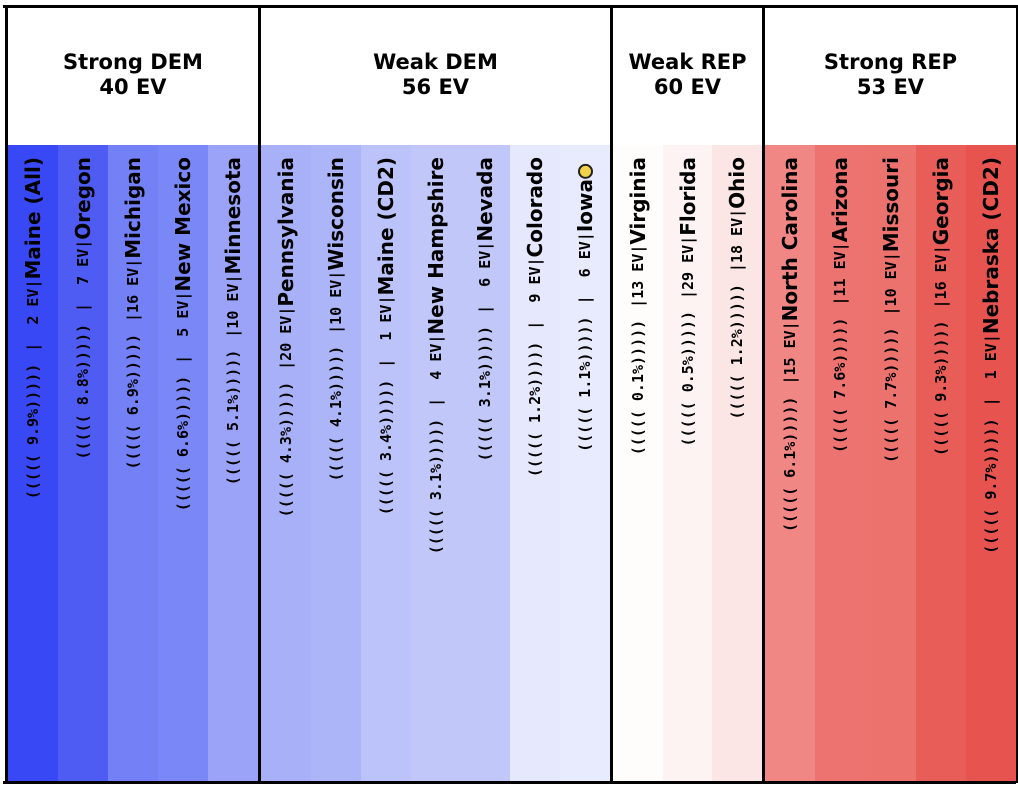  I want to click on state-column-minnesota: Minnesota |10 EV| ((((( 5.1%))))), so click(233, 464).